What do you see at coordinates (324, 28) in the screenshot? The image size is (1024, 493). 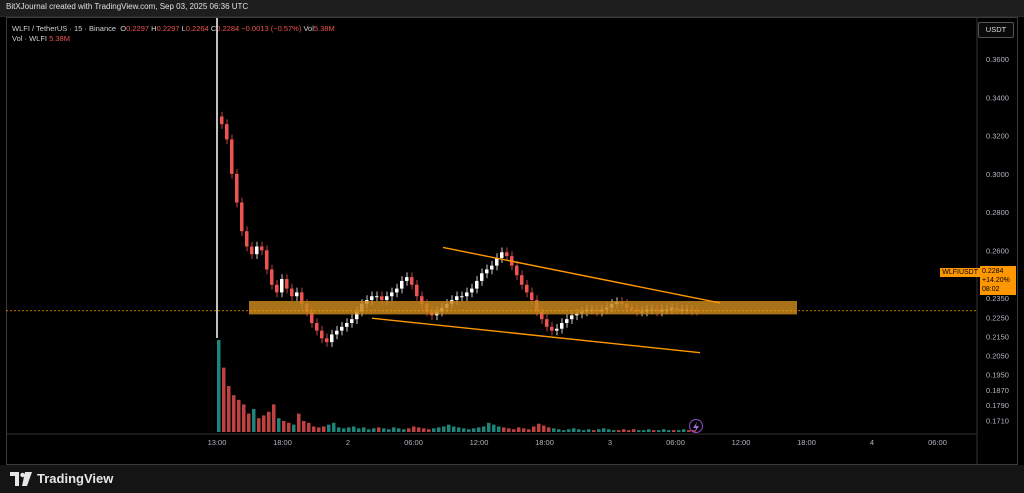 I see `vol-value: 5.38M` at bounding box center [324, 28].